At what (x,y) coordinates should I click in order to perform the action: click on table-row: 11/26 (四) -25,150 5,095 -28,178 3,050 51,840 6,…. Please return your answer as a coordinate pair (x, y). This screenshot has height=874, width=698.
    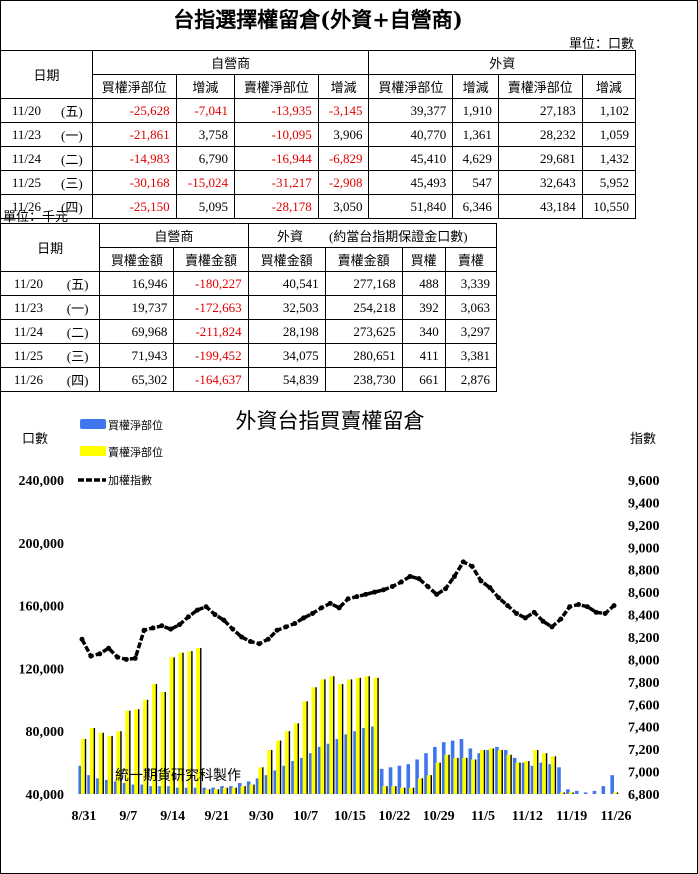
    Looking at the image, I should click on (318, 206).